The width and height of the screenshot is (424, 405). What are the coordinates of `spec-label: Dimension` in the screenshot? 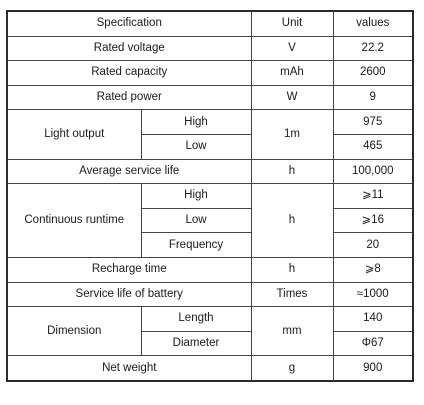 It's located at (74, 331).